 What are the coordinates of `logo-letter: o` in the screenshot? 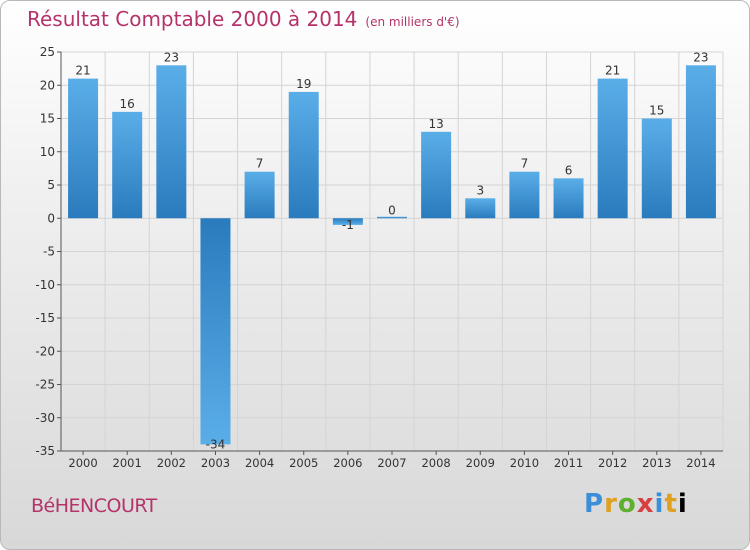 It's located at (627, 504).